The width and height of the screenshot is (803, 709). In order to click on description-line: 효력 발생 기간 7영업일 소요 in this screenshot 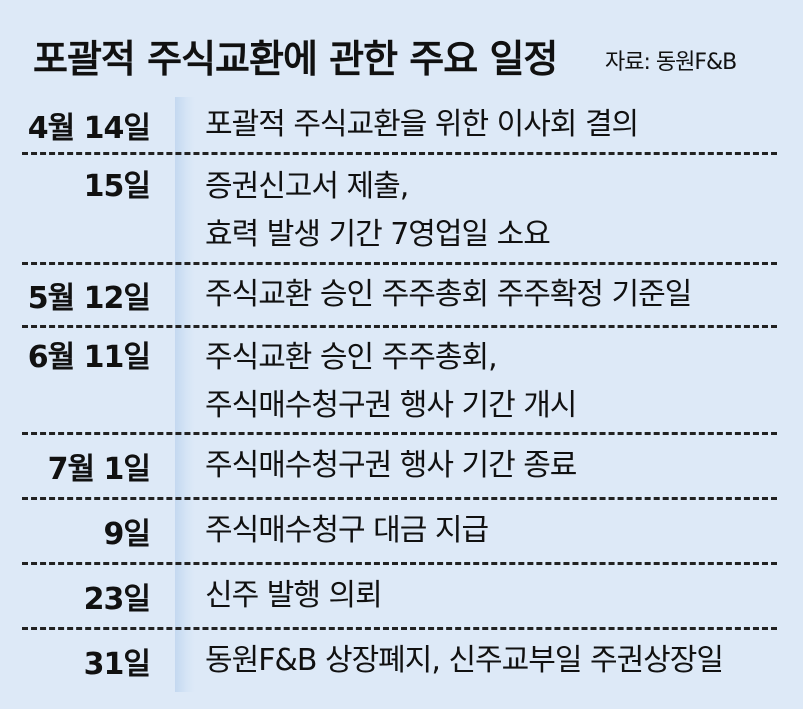, I will do `click(378, 234)`.